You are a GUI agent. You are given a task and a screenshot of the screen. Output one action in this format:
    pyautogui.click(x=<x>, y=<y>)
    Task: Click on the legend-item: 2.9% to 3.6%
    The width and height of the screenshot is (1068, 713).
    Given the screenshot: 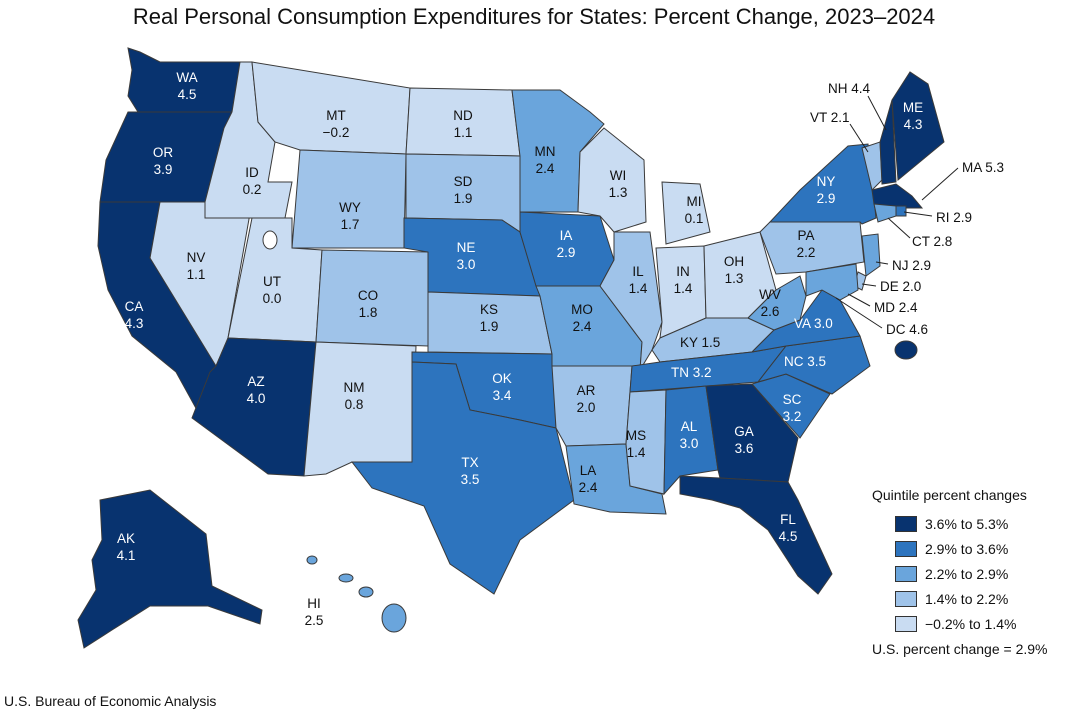 What is the action you would take?
    pyautogui.click(x=951, y=549)
    